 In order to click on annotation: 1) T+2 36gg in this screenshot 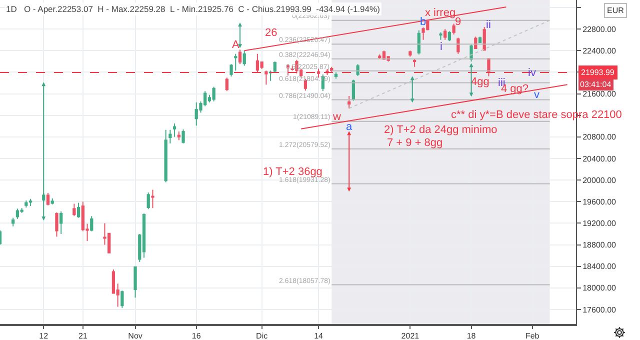, I will do `click(292, 172)`.